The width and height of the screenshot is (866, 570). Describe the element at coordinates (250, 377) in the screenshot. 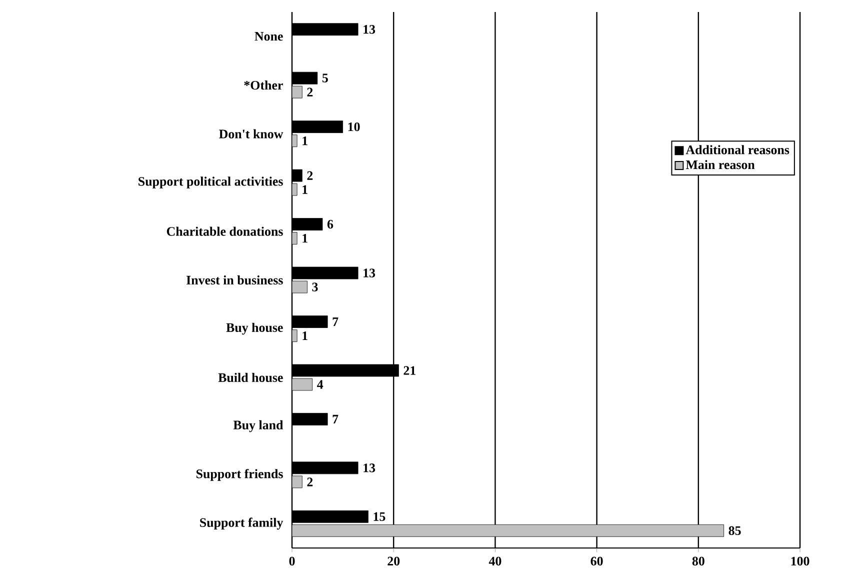

I see `y-tick-label: Build house` at that location.